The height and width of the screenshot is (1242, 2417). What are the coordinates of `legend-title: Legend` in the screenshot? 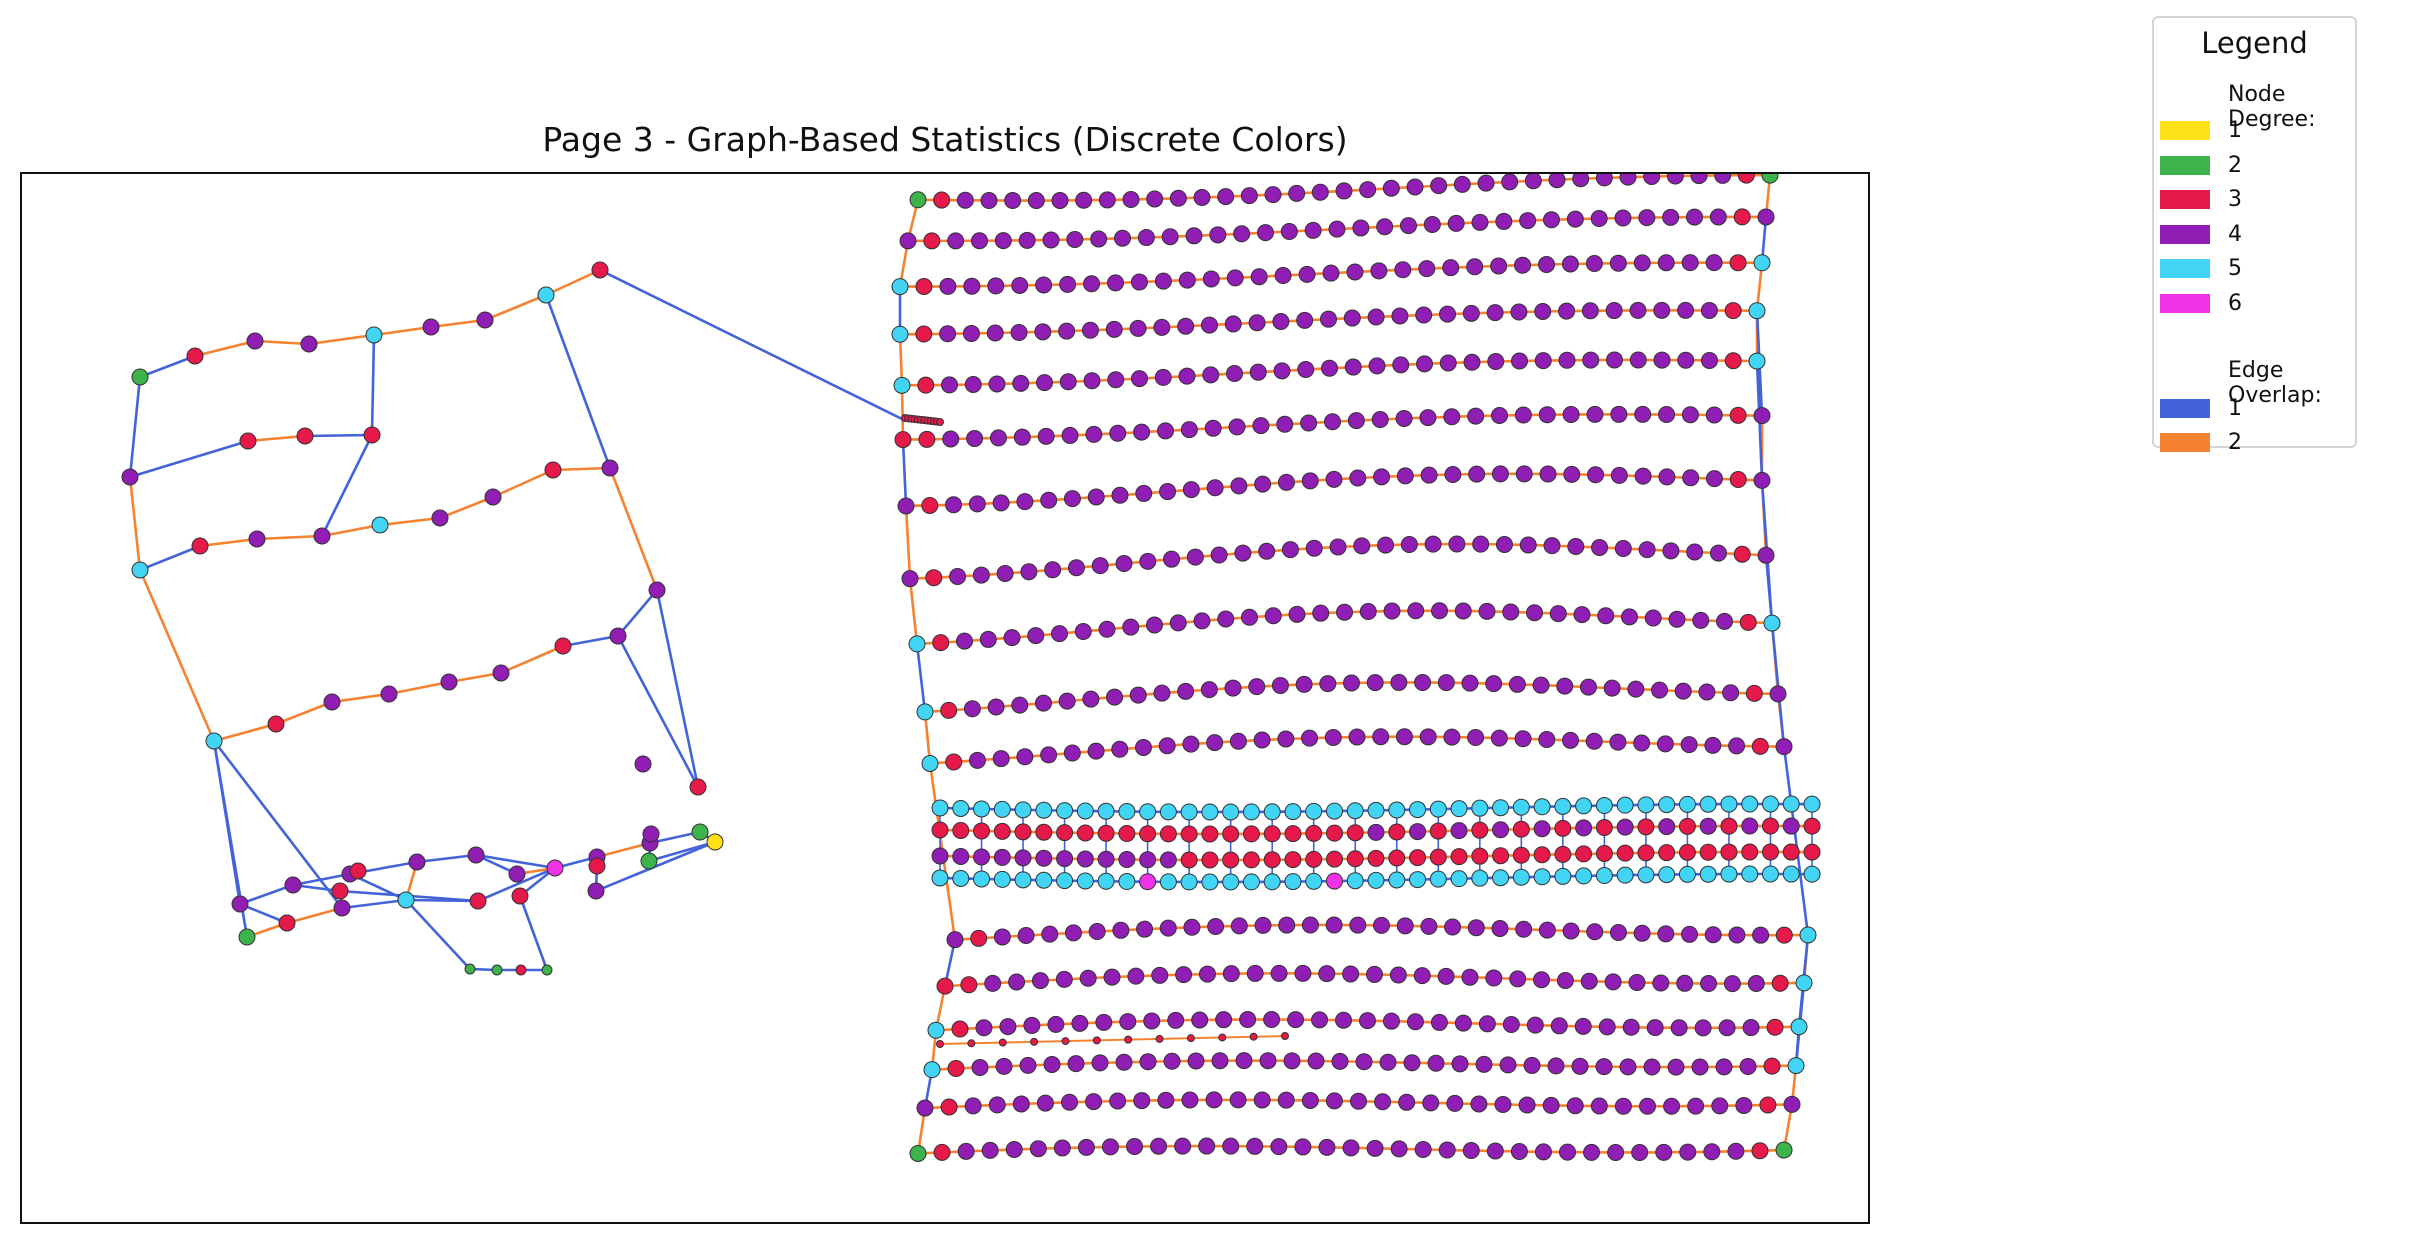 It's located at (2254, 43).